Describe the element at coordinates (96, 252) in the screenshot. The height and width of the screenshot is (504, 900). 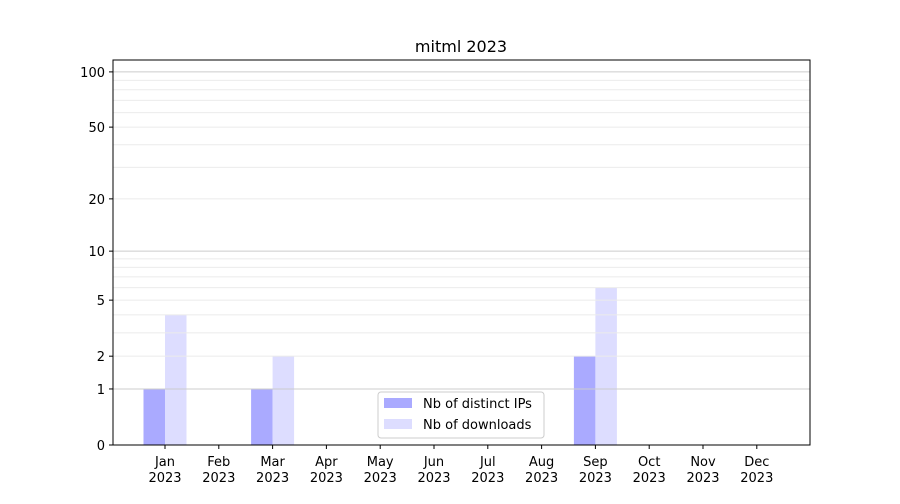
I see `y-tick-label: 10` at that location.